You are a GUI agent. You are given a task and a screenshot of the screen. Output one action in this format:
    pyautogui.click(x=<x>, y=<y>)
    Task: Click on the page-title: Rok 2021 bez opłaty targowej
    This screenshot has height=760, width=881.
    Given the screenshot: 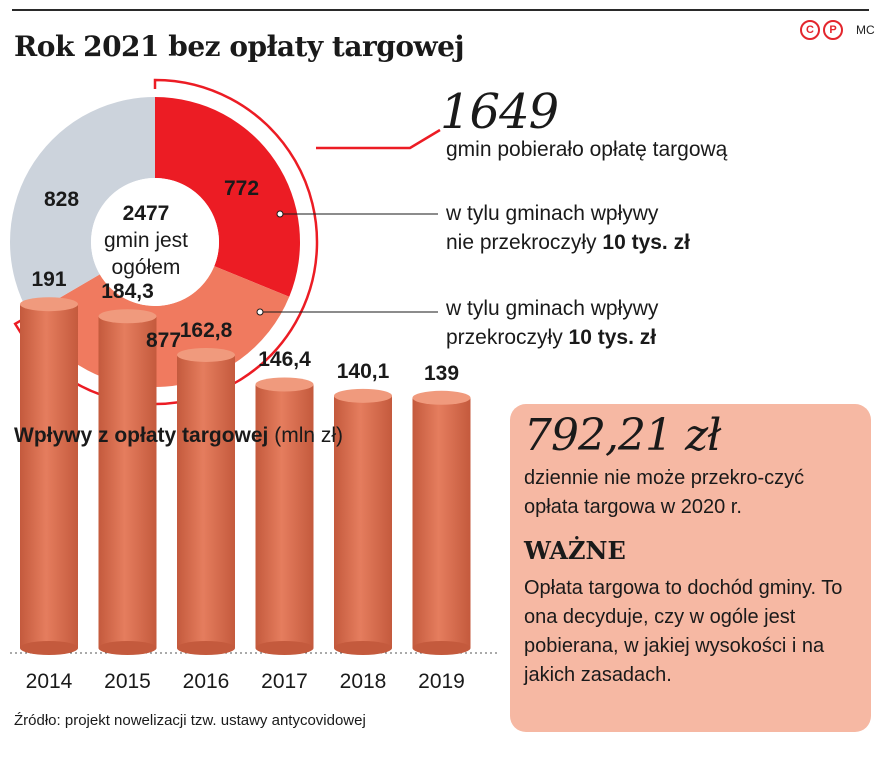 What is the action you would take?
    pyautogui.click(x=239, y=46)
    